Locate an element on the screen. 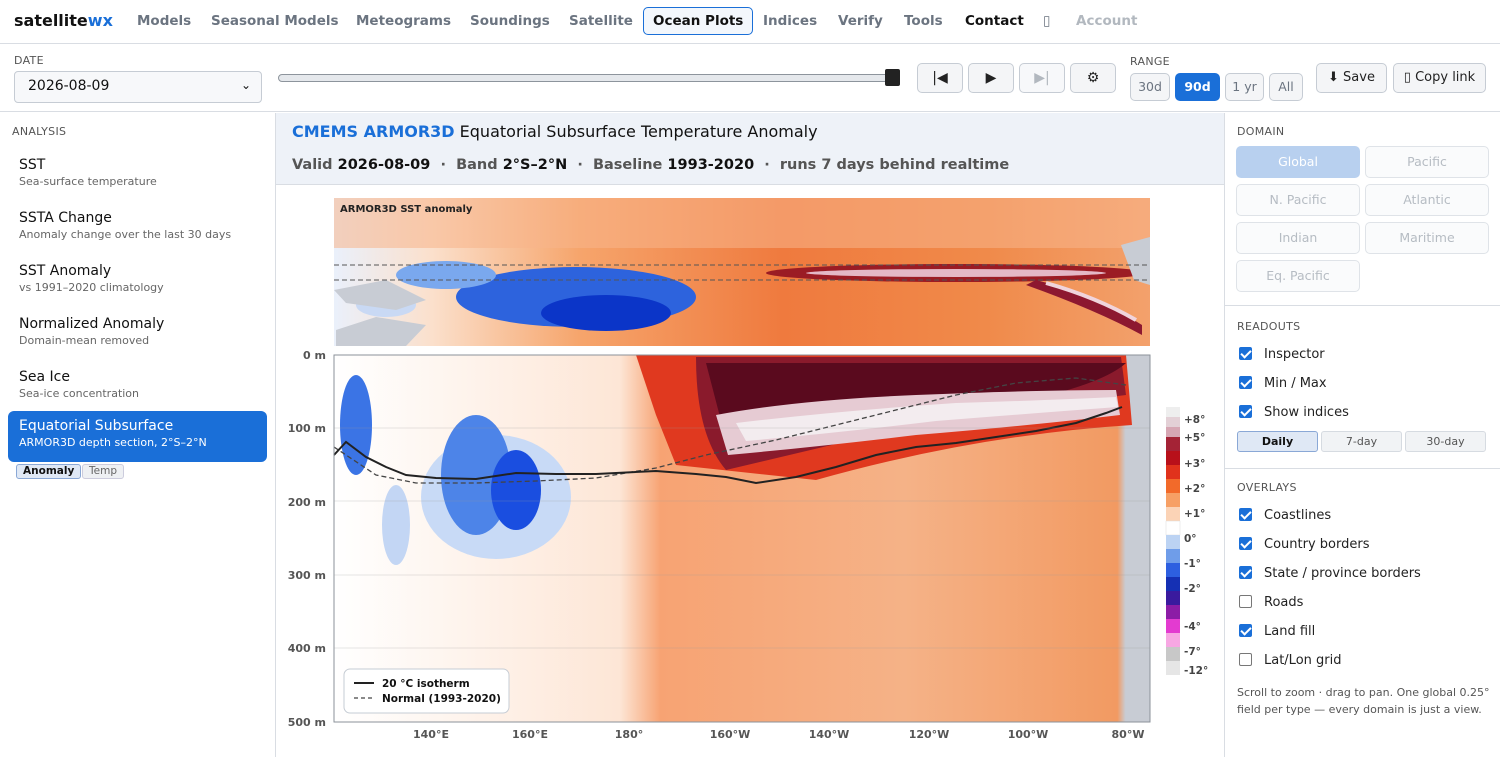 The width and height of the screenshot is (1500, 757). x-tick-label: 160°W is located at coordinates (730, 734).